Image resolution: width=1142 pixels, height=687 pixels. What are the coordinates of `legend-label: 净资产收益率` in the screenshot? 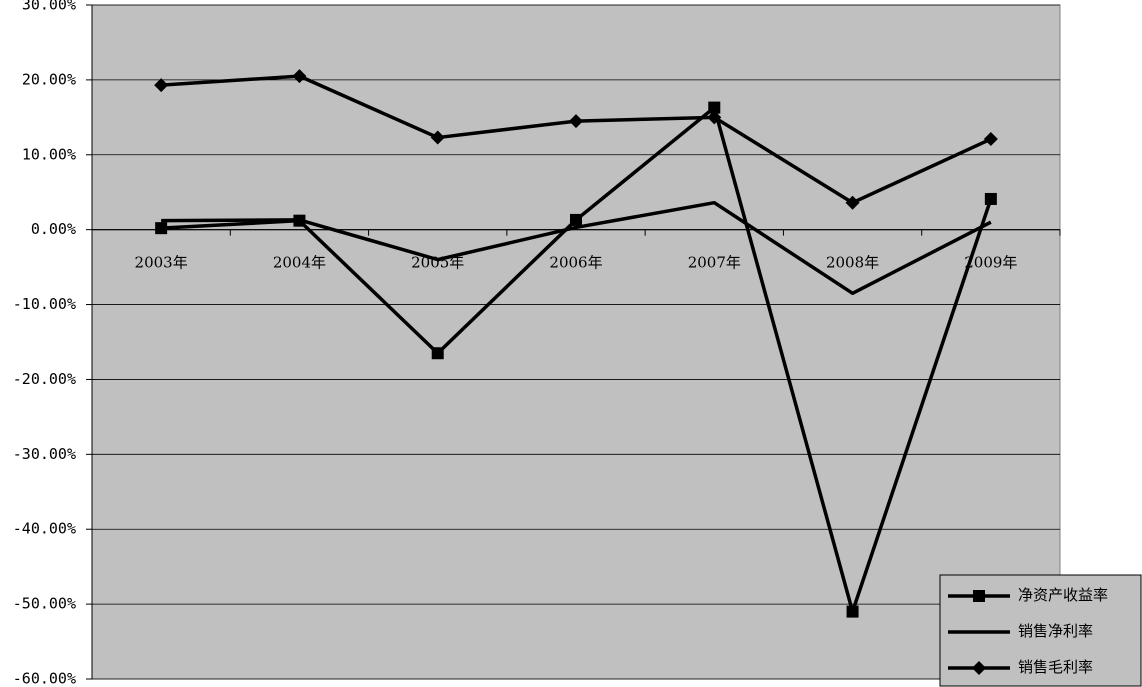 It's located at (1063, 595).